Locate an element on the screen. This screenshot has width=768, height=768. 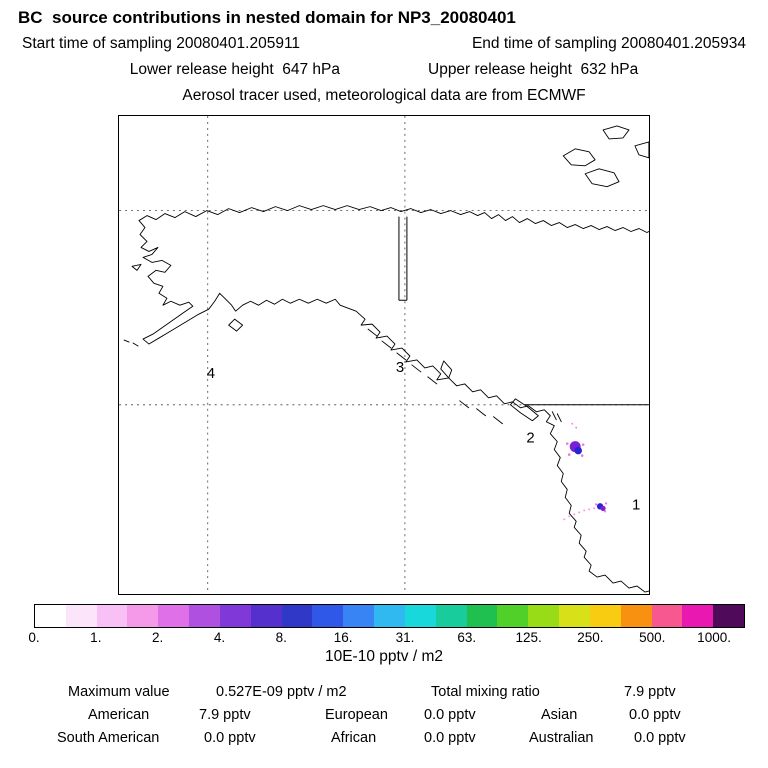
colorbar-tick-label: 4. is located at coordinates (219, 637).